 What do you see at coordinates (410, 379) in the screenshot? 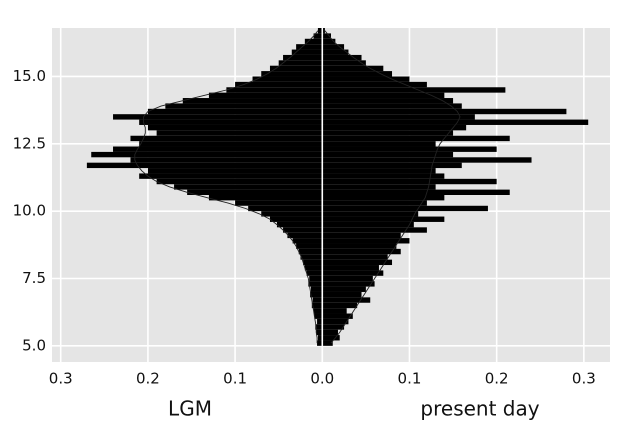
I see `x-tick-label: 0.1` at bounding box center [410, 379].